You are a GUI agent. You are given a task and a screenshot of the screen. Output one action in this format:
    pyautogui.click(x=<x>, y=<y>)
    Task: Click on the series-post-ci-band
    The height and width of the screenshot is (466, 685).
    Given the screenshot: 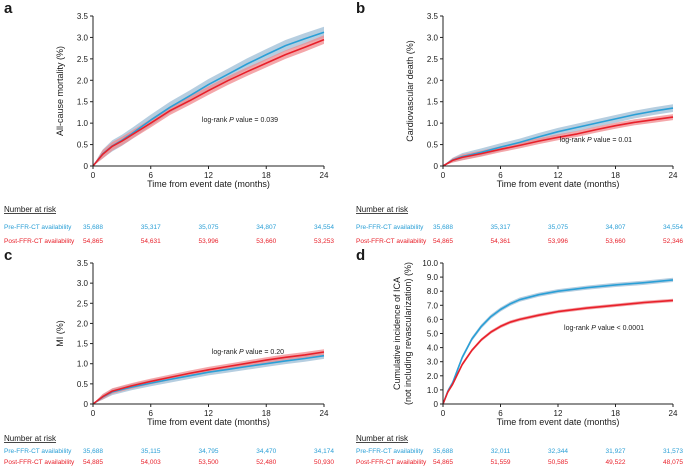 What is the action you would take?
    pyautogui.click(x=558, y=351)
    